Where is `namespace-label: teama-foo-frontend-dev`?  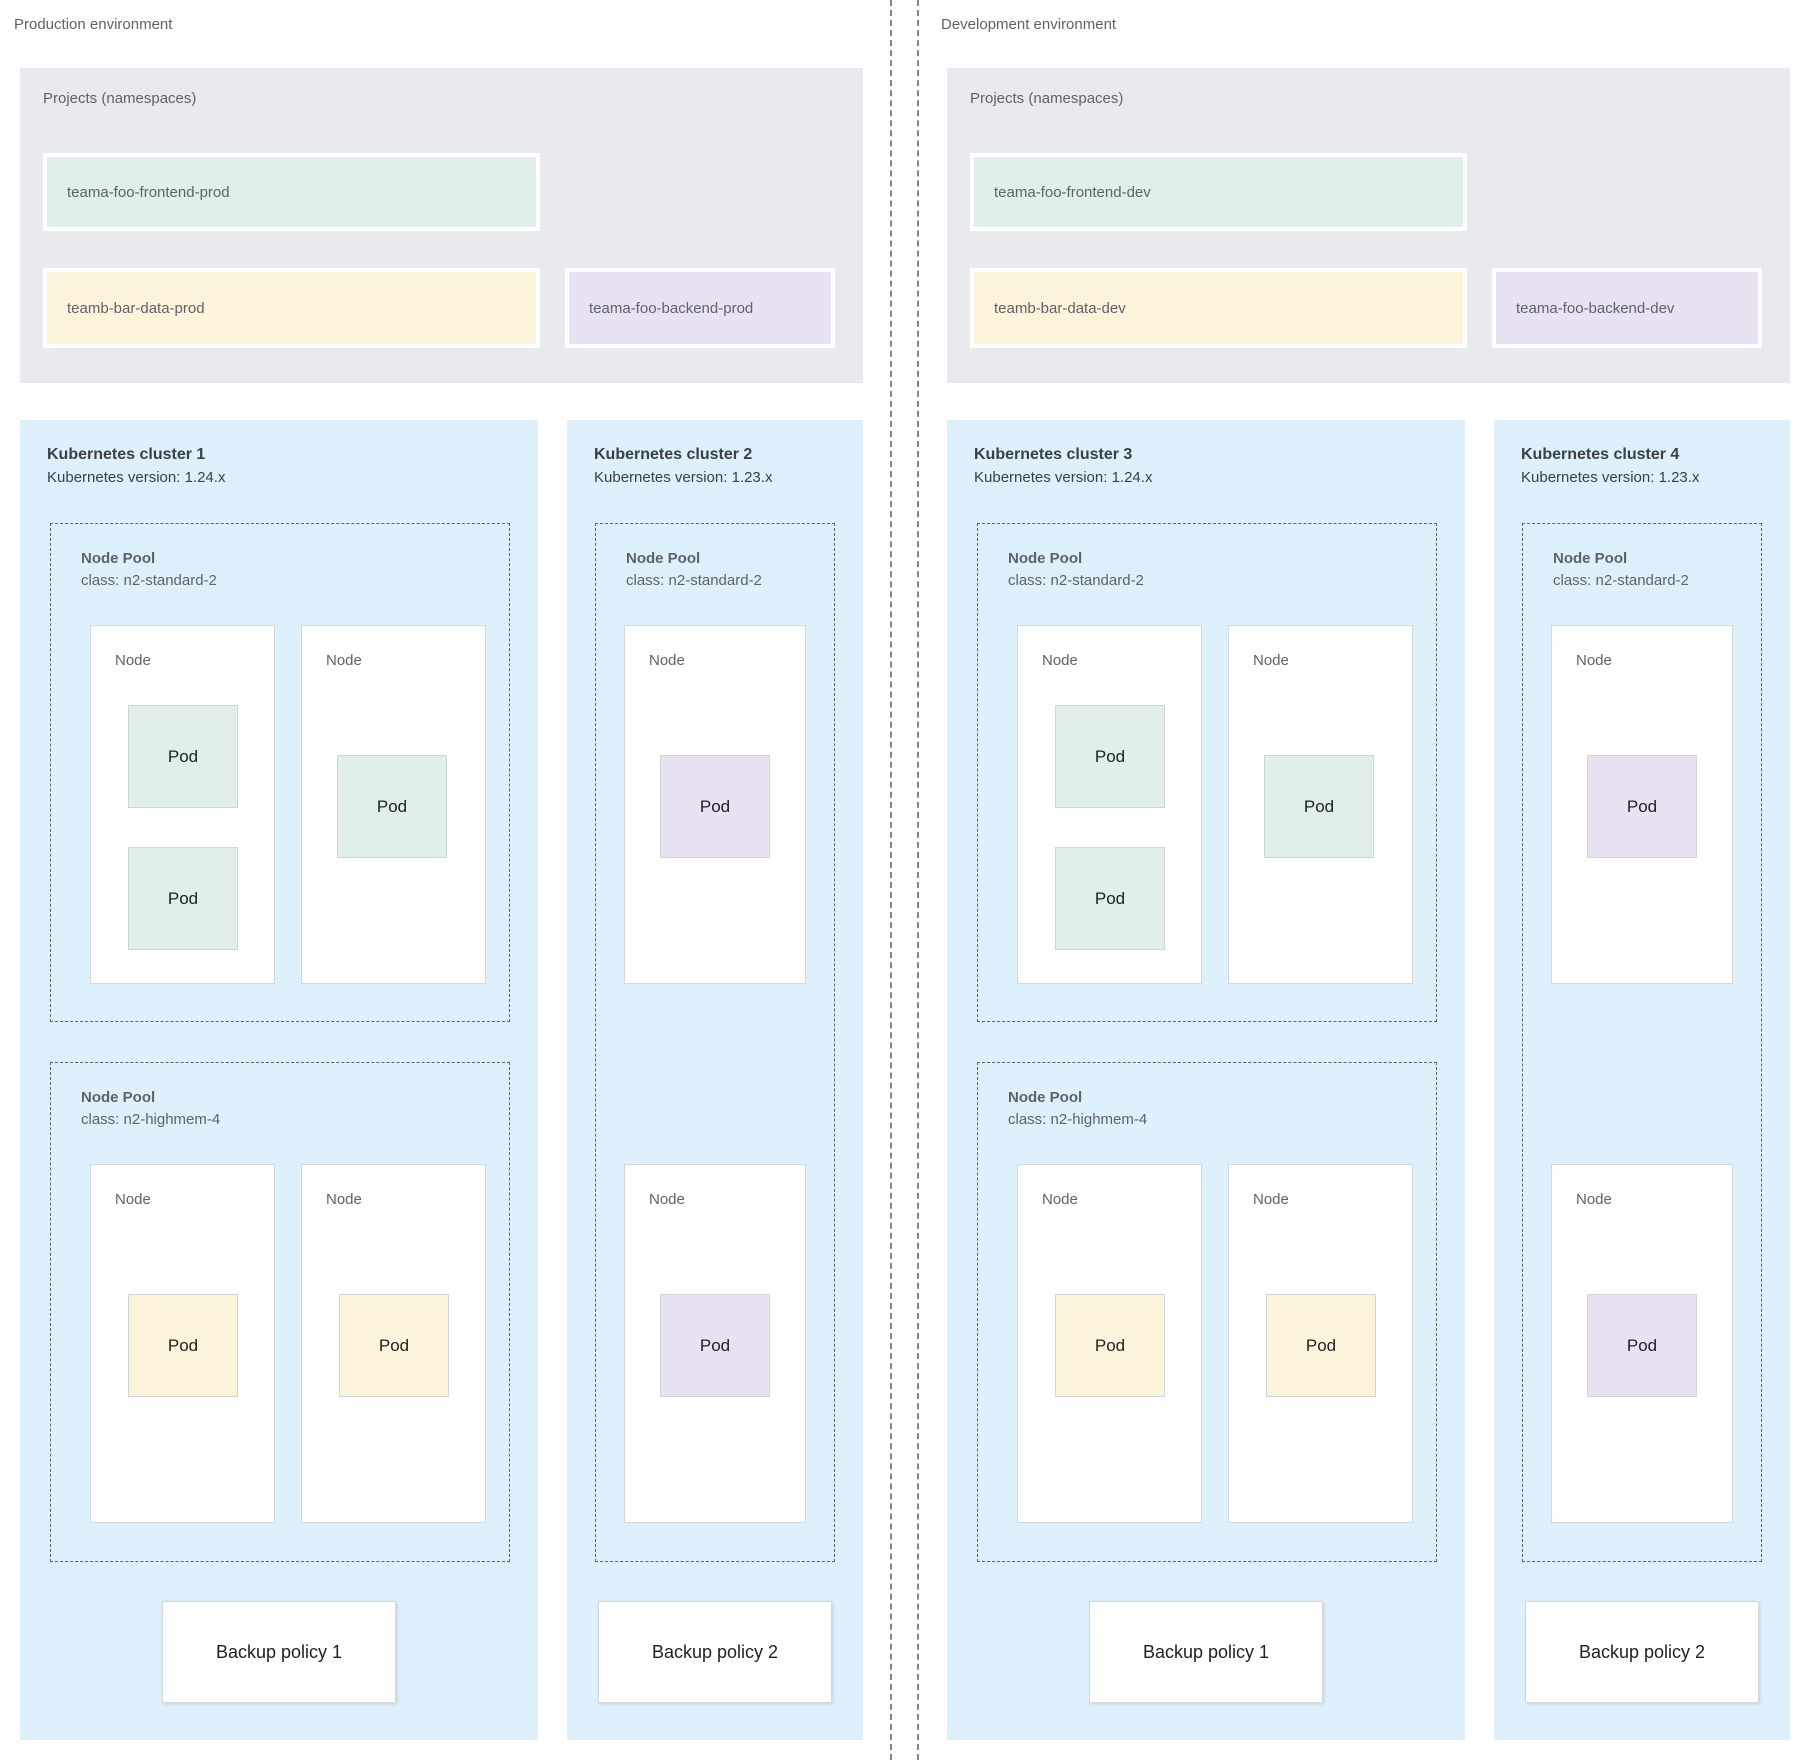
namespace-label: teama-foo-frontend-dev is located at coordinates (1072, 192).